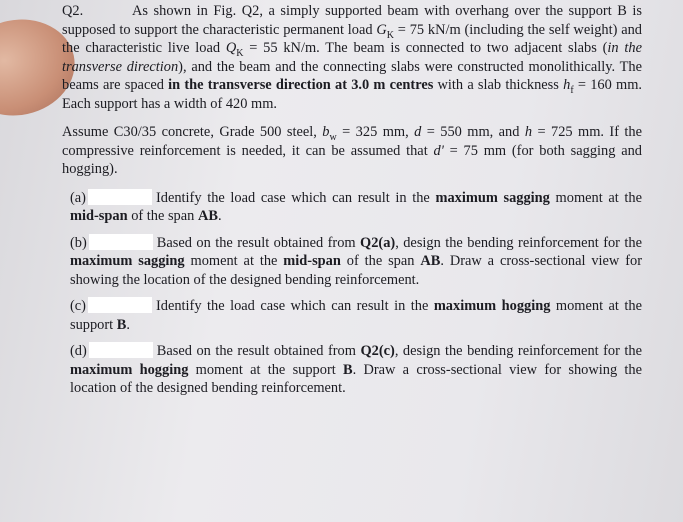  What do you see at coordinates (418, 132) in the screenshot?
I see `text: d` at bounding box center [418, 132].